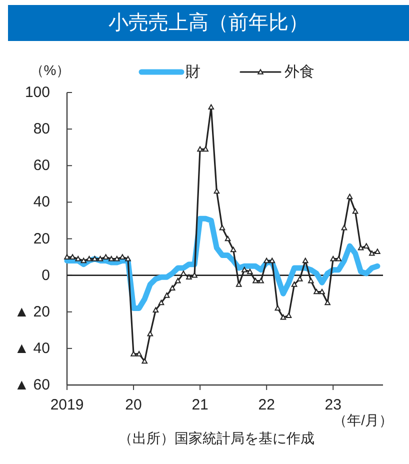  Describe the element at coordinates (193, 72) in the screenshot. I see `legend-label: 財` at that location.